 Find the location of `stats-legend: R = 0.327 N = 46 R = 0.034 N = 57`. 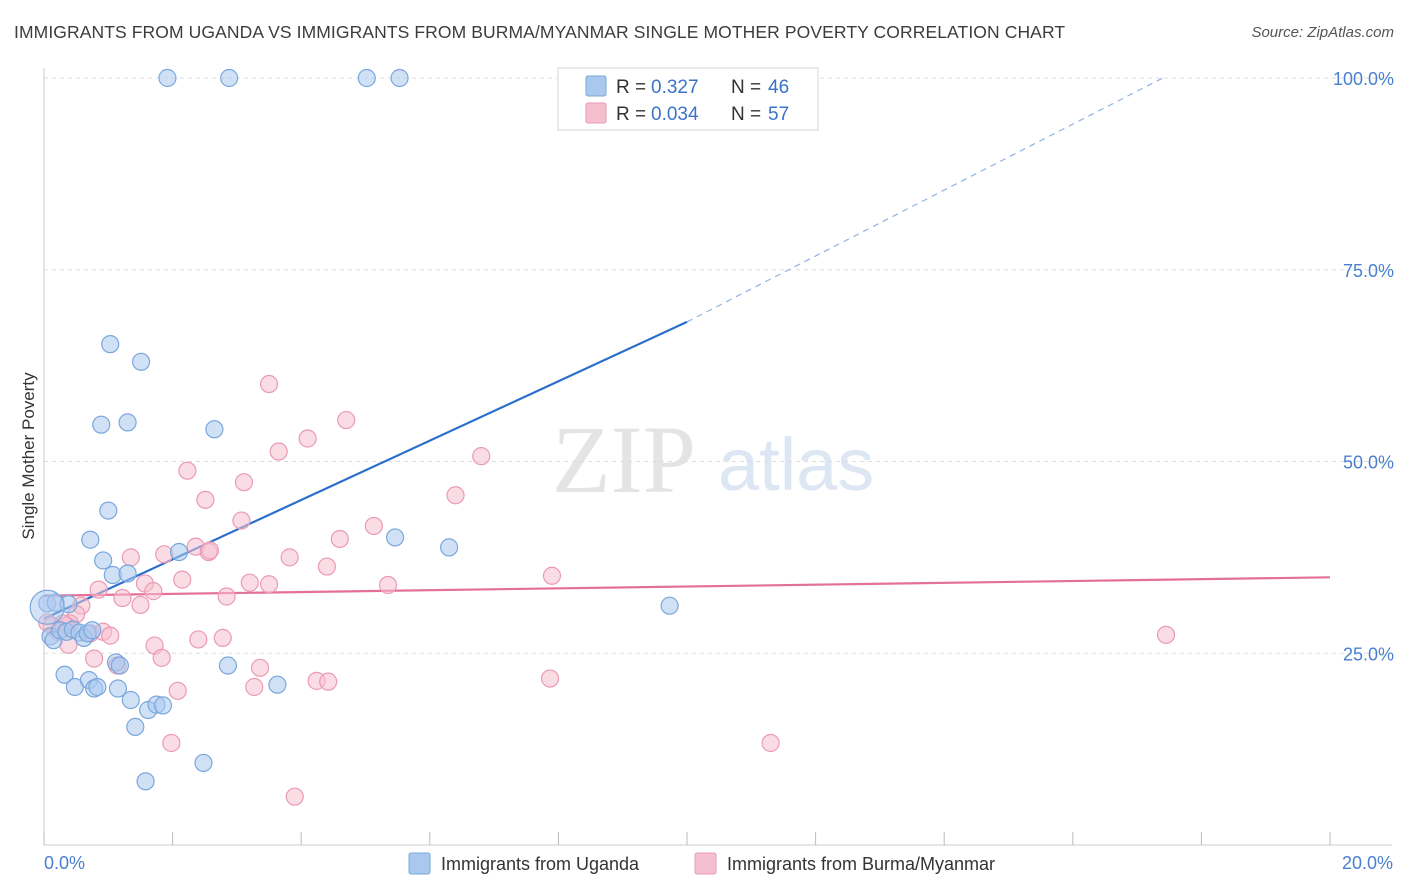

stats-legend: R = 0.327 N = 46 R = 0.034 N = 57 is located at coordinates (688, 99).